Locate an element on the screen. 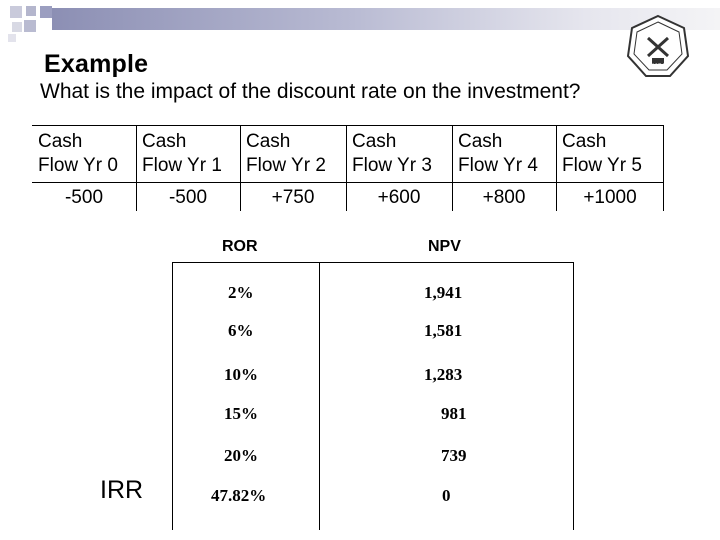  ror-table-middle-divider is located at coordinates (319, 396).